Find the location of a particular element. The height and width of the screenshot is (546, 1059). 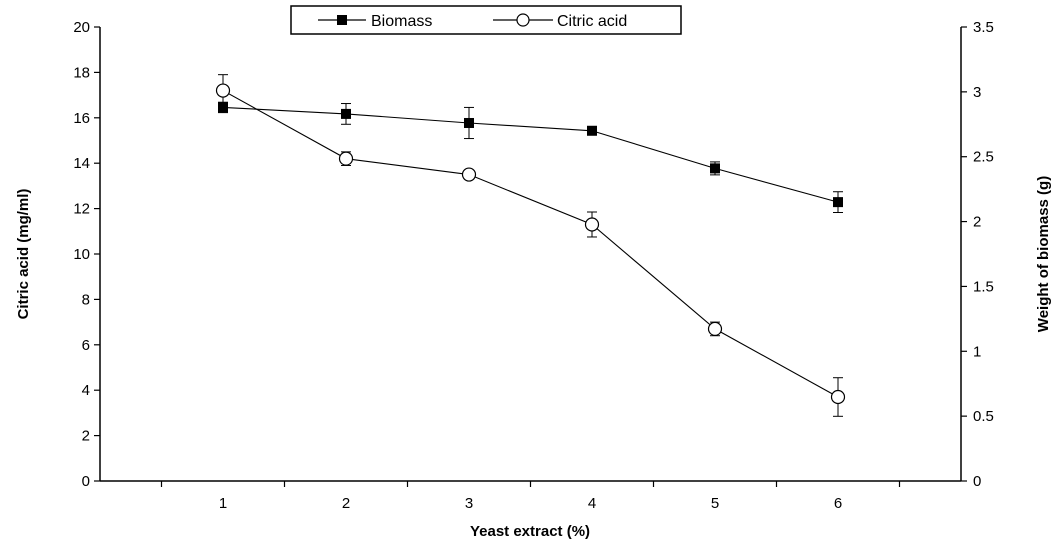

legend-biomass-marker is located at coordinates (342, 20).